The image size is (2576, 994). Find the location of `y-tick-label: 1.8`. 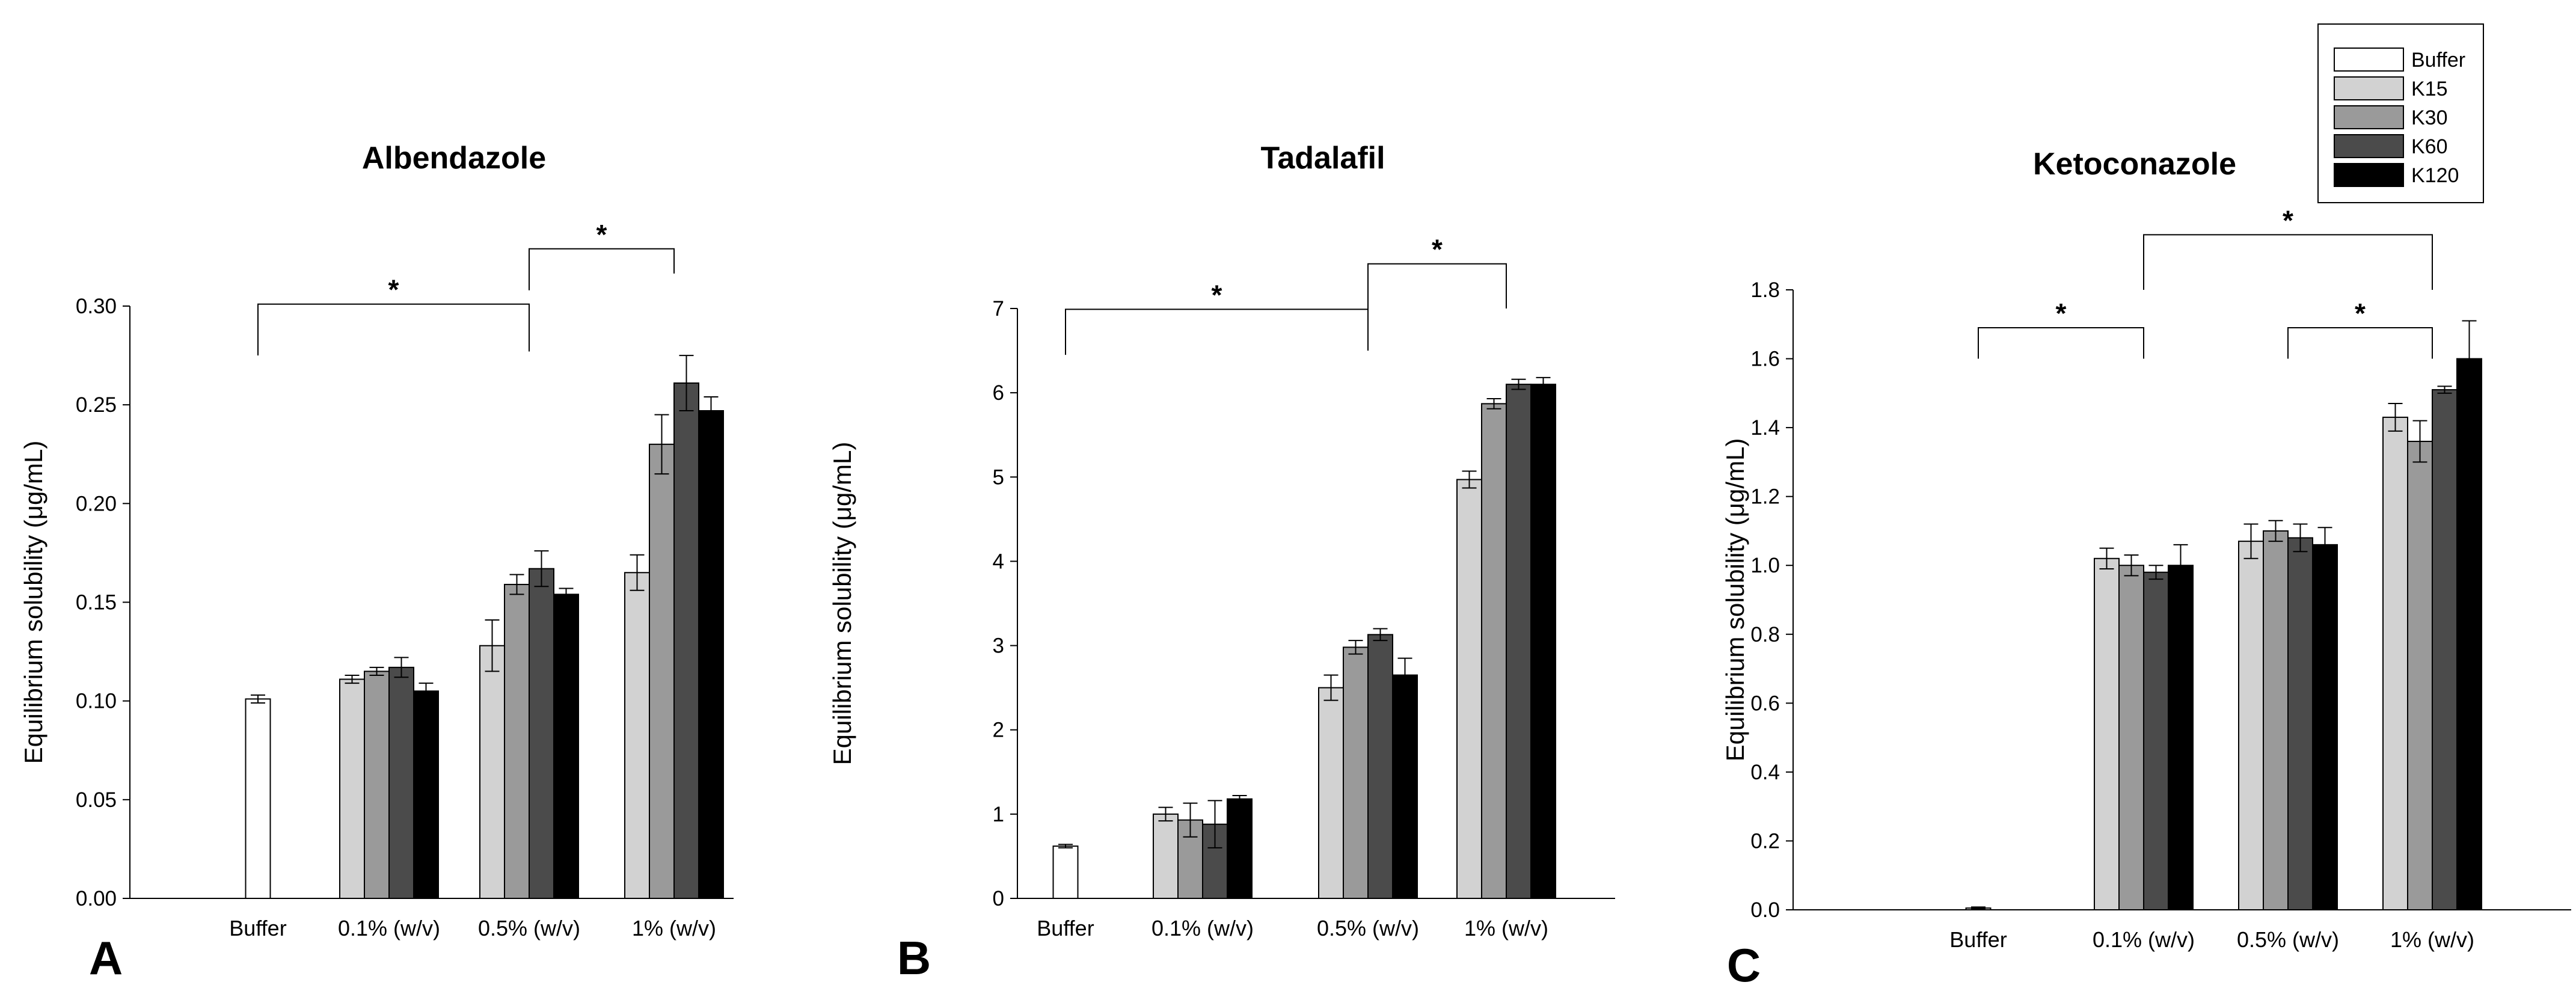

y-tick-label: 1.8 is located at coordinates (1765, 290).